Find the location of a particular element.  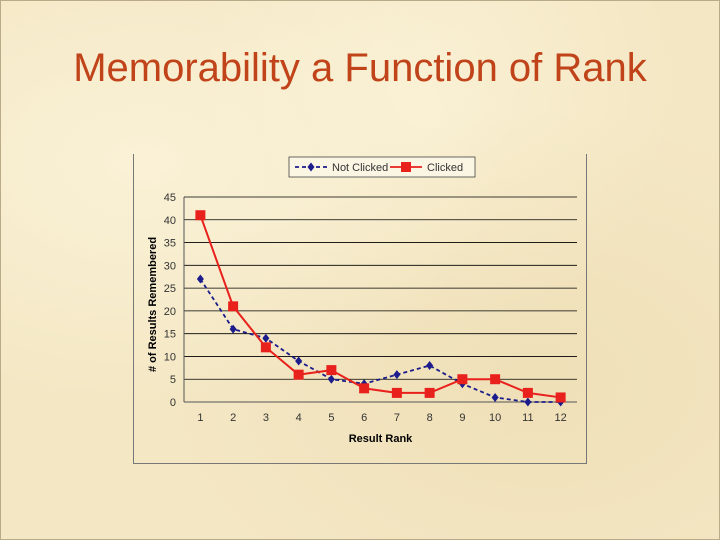

y-tick-label: 5 is located at coordinates (173, 380).